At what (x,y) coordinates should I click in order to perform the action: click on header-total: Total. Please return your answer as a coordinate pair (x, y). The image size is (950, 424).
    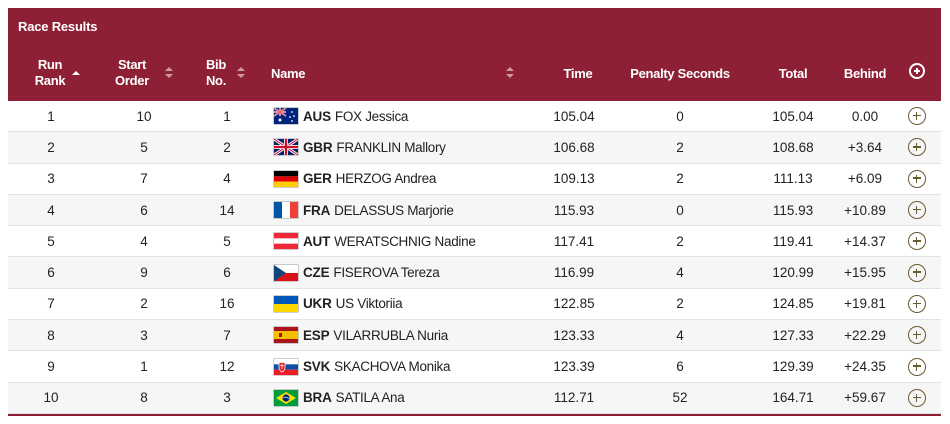
    Looking at the image, I should click on (793, 73).